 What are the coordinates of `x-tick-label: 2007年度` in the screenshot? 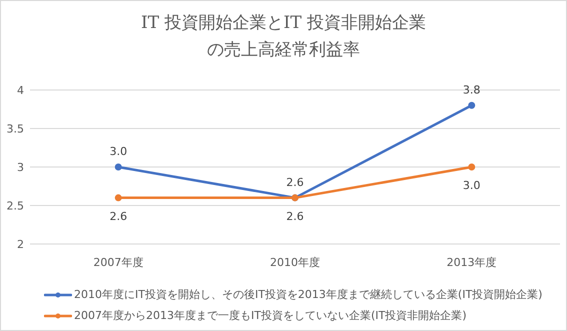 It's located at (118, 262).